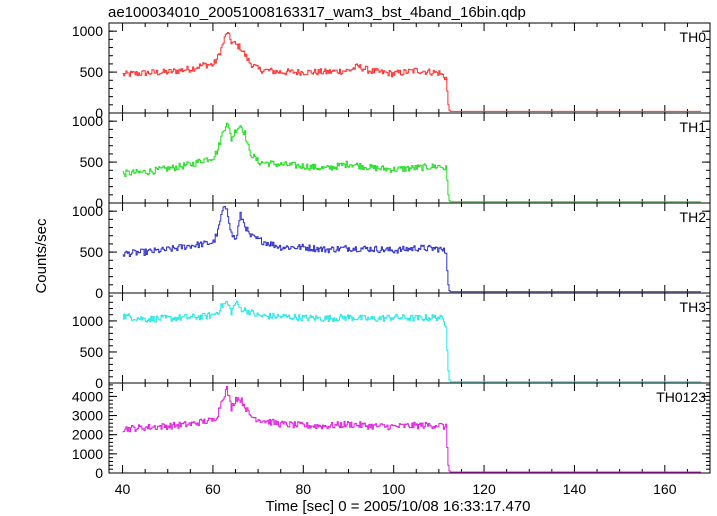 This screenshot has width=717, height=516. What do you see at coordinates (304, 489) in the screenshot?
I see `x-tick-label: 80` at bounding box center [304, 489].